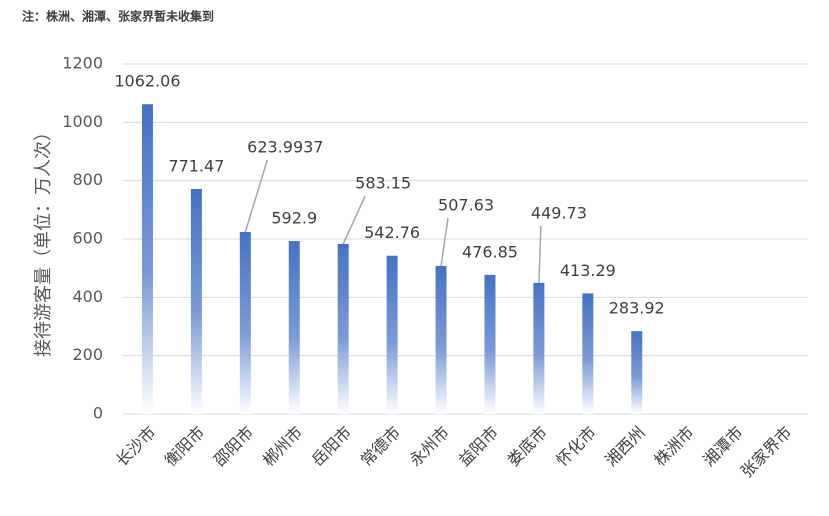 Image resolution: width=829 pixels, height=516 pixels. What do you see at coordinates (43, 240) in the screenshot?
I see `y-axis-title: 接待游客量（单位：万人次）` at bounding box center [43, 240].